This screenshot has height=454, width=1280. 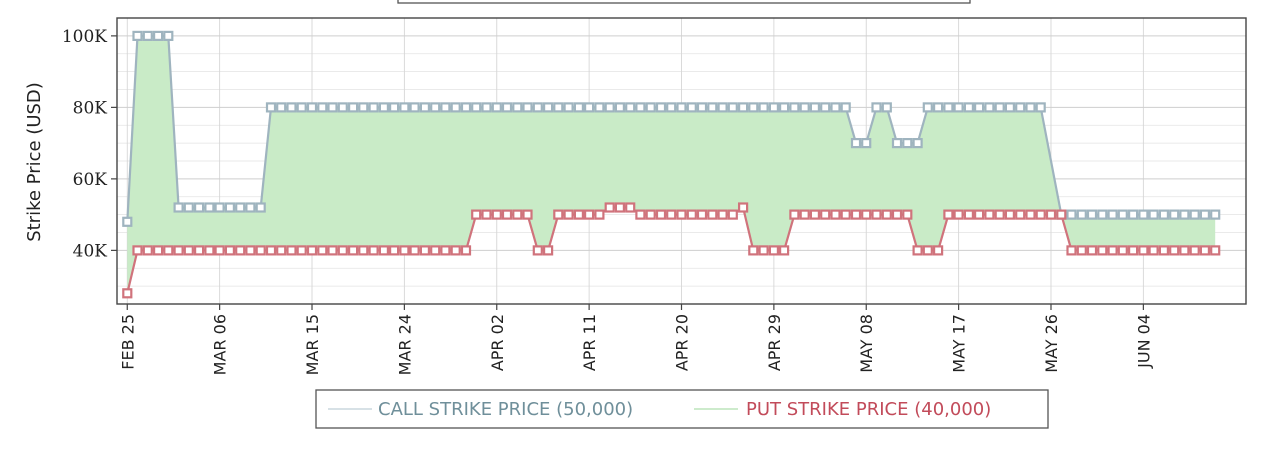 I want to click on x-tick-label: APR 20, so click(x=682, y=342).